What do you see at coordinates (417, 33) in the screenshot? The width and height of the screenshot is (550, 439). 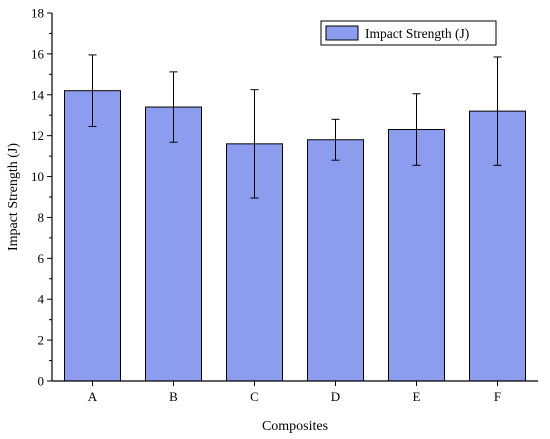 I see `legend-label: Impact Strength (J)` at bounding box center [417, 33].